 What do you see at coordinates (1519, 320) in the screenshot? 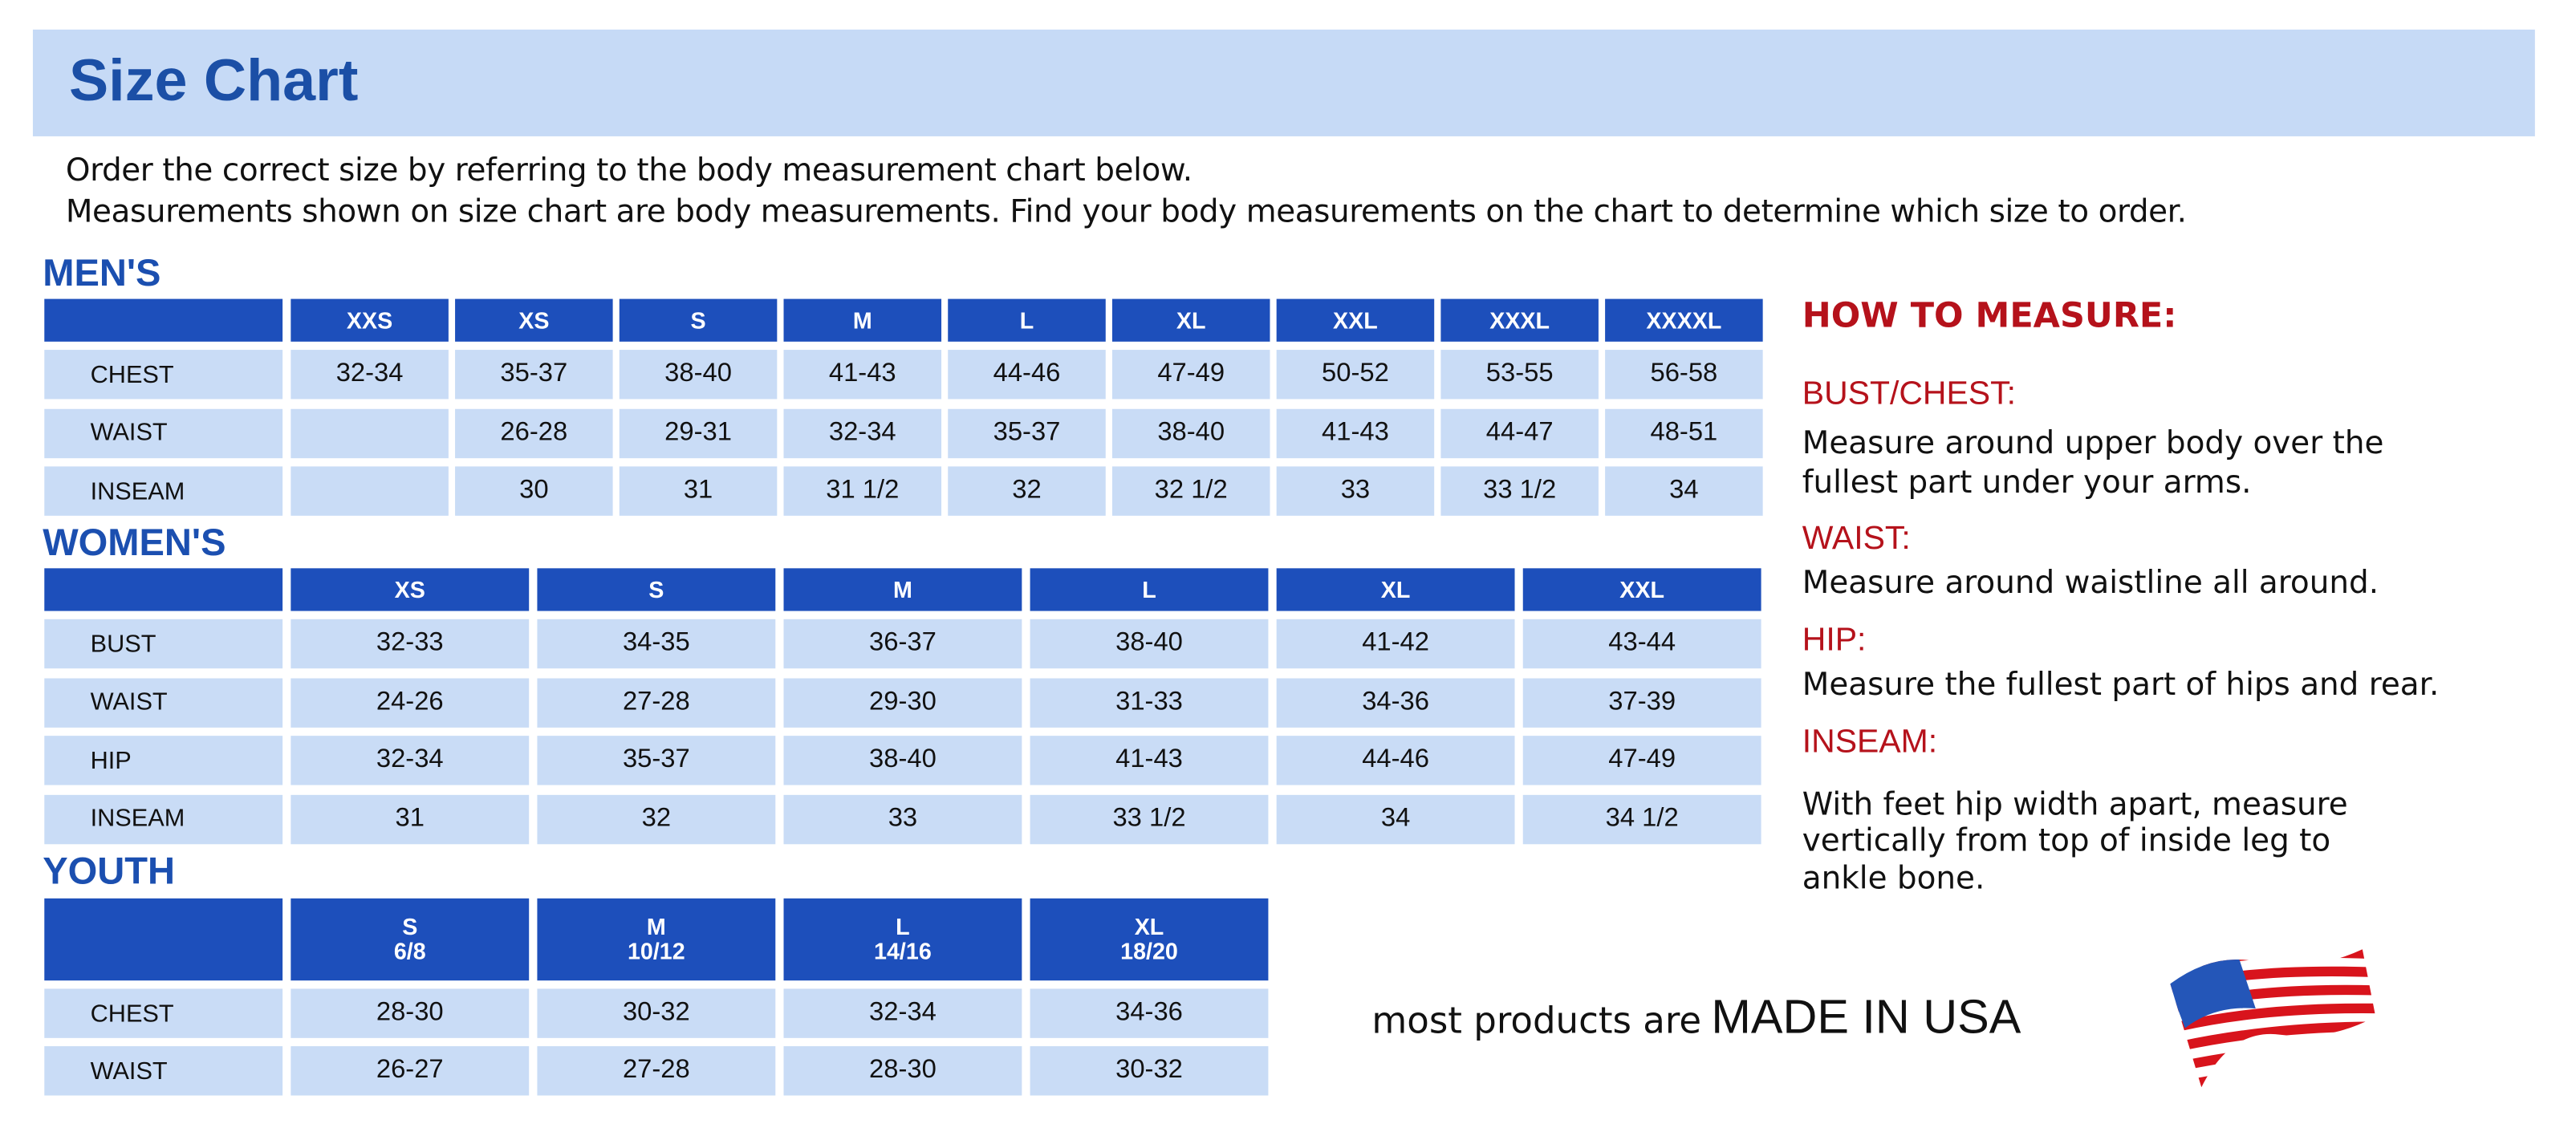
I see `mens-size-header: XXXL` at bounding box center [1519, 320].